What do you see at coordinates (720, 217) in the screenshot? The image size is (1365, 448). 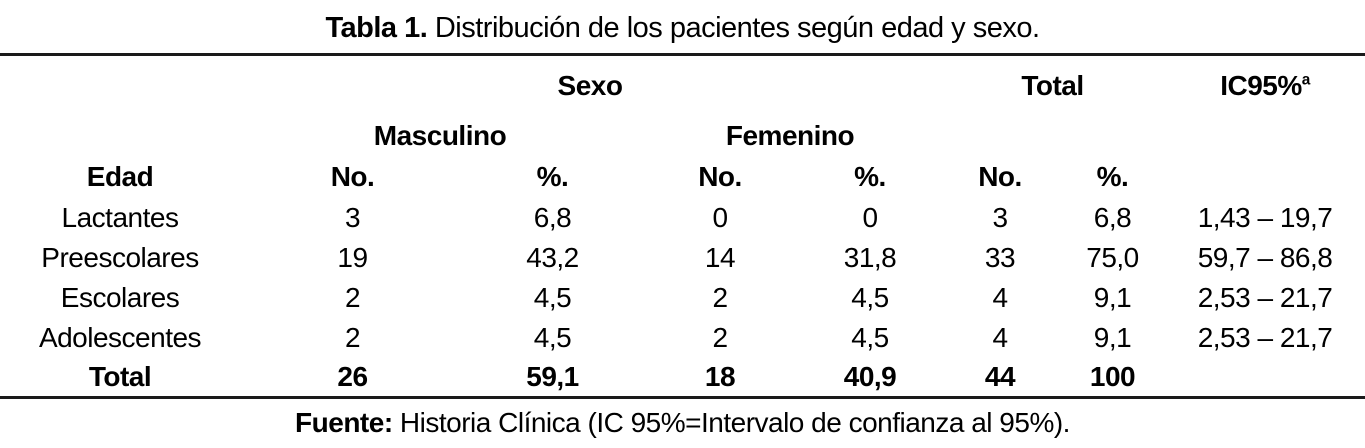 I see `femenino-no-cell: 0` at bounding box center [720, 217].